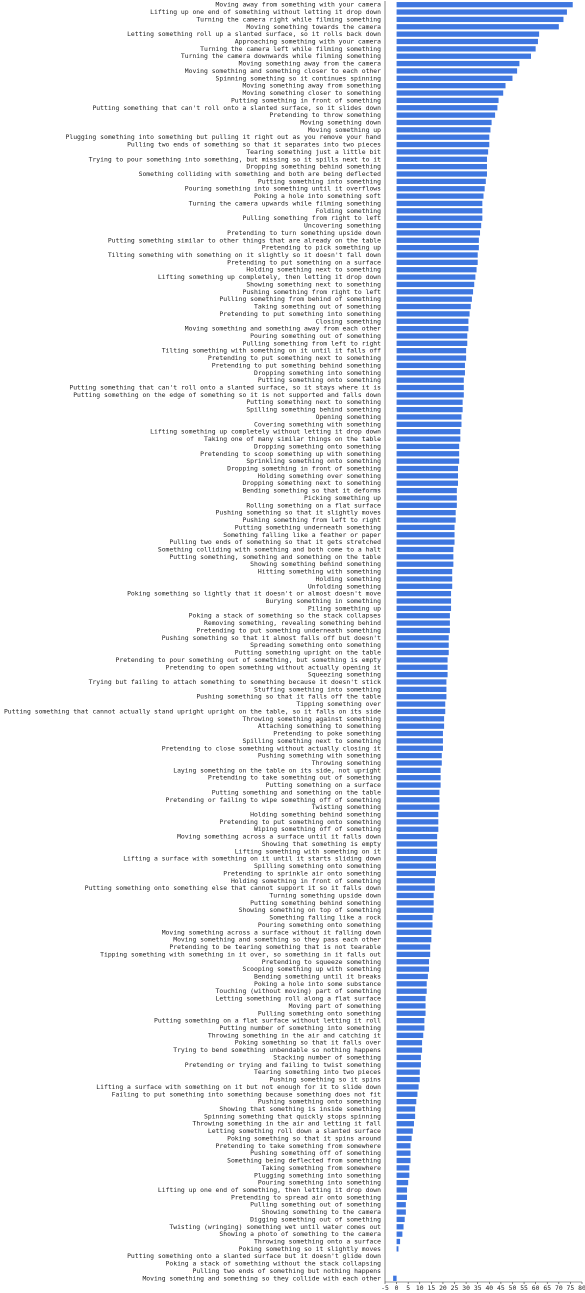 Image resolution: width=585 pixels, height=1293 pixels. I want to click on y-tick-label: Poking a hole into some substance, so click(317, 984).